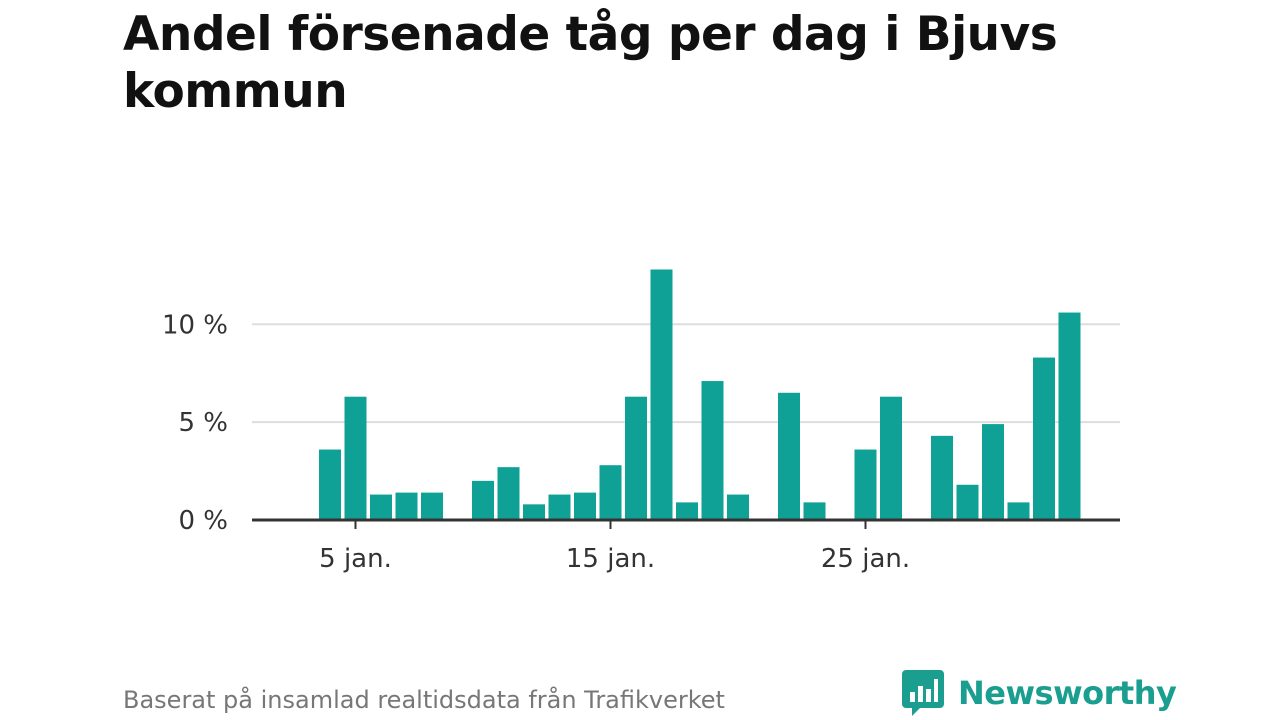 This screenshot has width=1280, height=720. Describe the element at coordinates (355, 559) in the screenshot. I see `x-tick-label: 5 jan.` at that location.